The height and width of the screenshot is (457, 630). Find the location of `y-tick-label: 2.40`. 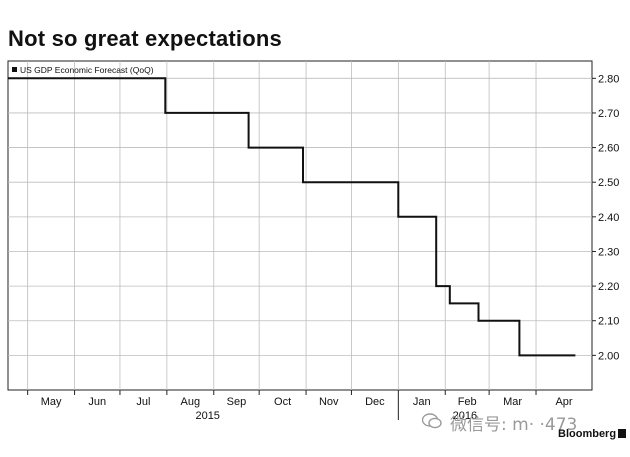

y-tick-label: 2.40 is located at coordinates (608, 218).